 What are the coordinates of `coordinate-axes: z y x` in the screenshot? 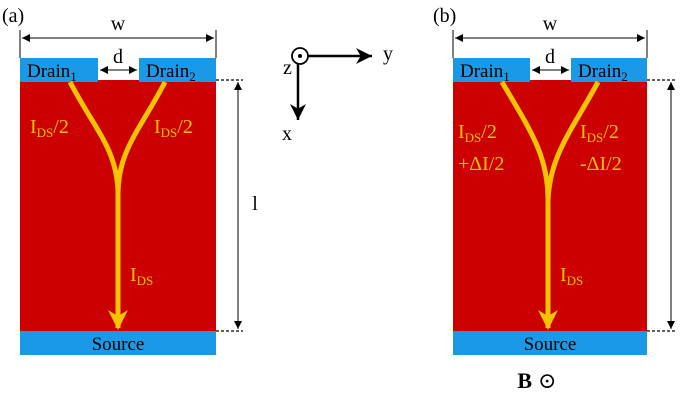 It's located at (337, 94).